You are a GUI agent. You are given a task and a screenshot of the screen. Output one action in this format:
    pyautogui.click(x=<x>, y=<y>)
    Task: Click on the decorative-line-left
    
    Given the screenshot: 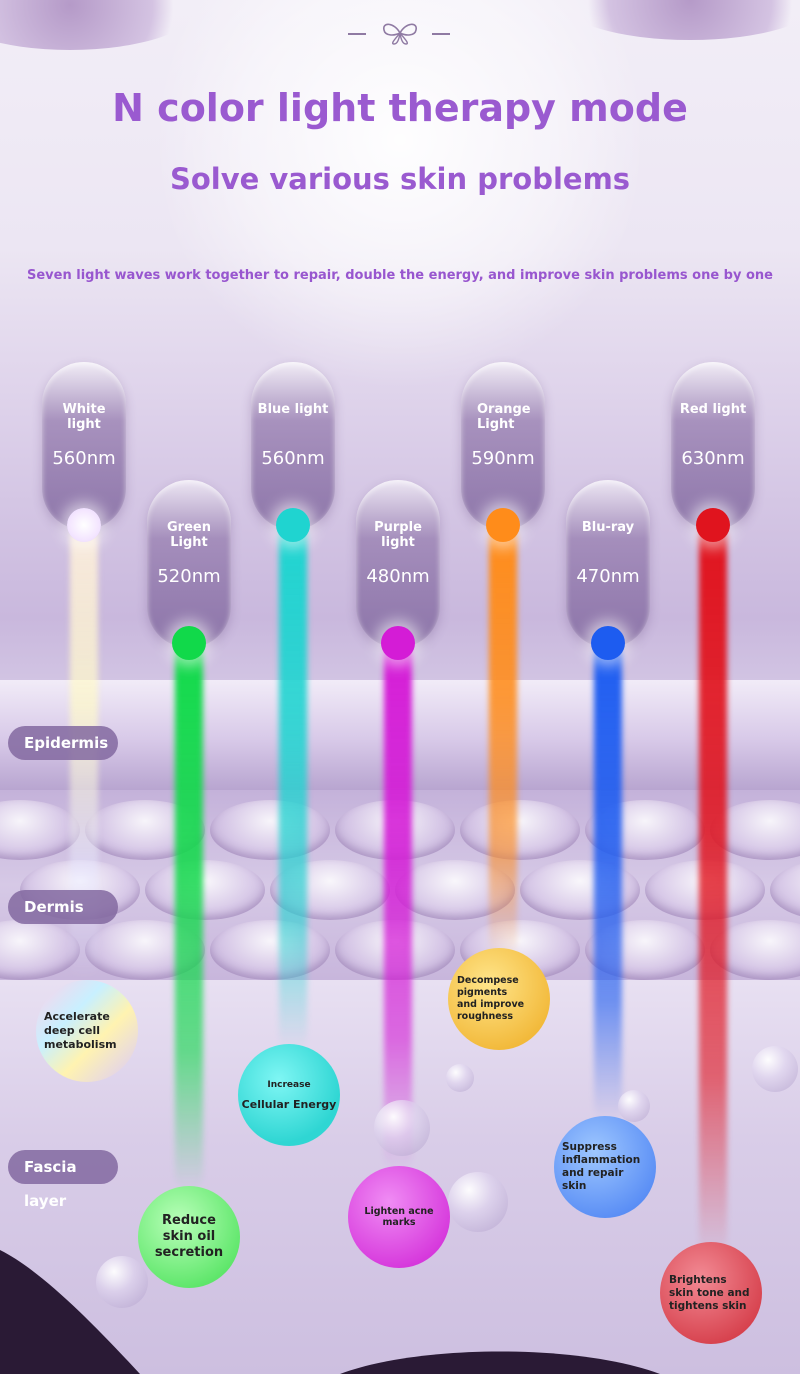 What is the action you would take?
    pyautogui.click(x=357, y=34)
    